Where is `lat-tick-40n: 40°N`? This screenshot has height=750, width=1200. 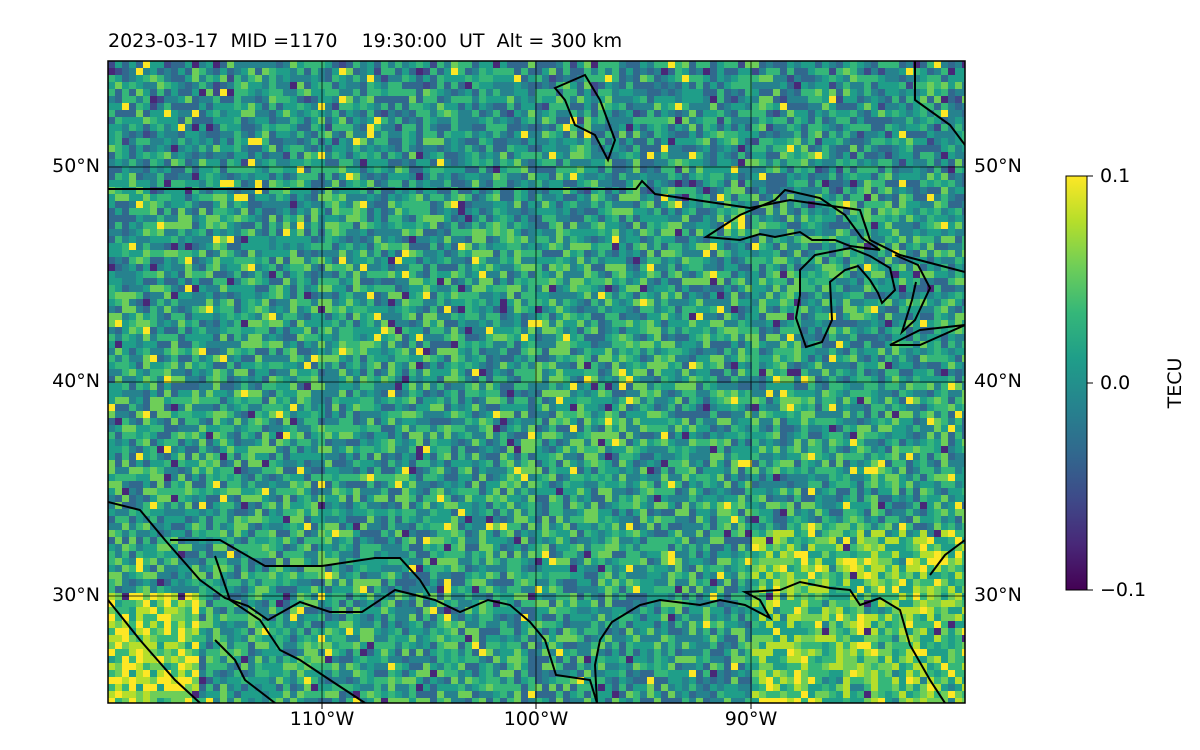
lat-tick-40n: 40°N is located at coordinates (76, 381).